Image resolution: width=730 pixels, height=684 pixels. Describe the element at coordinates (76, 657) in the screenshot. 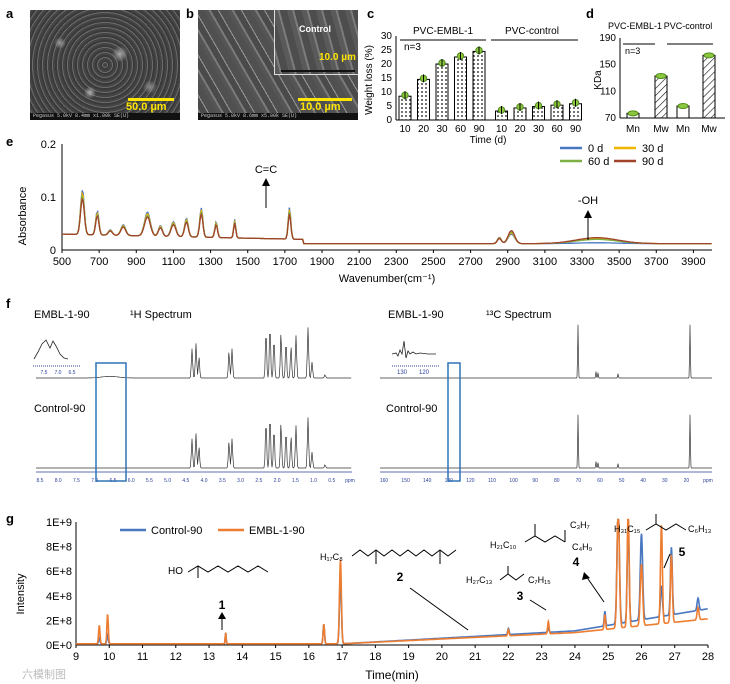

I see `chart-g-xtick: 9` at that location.